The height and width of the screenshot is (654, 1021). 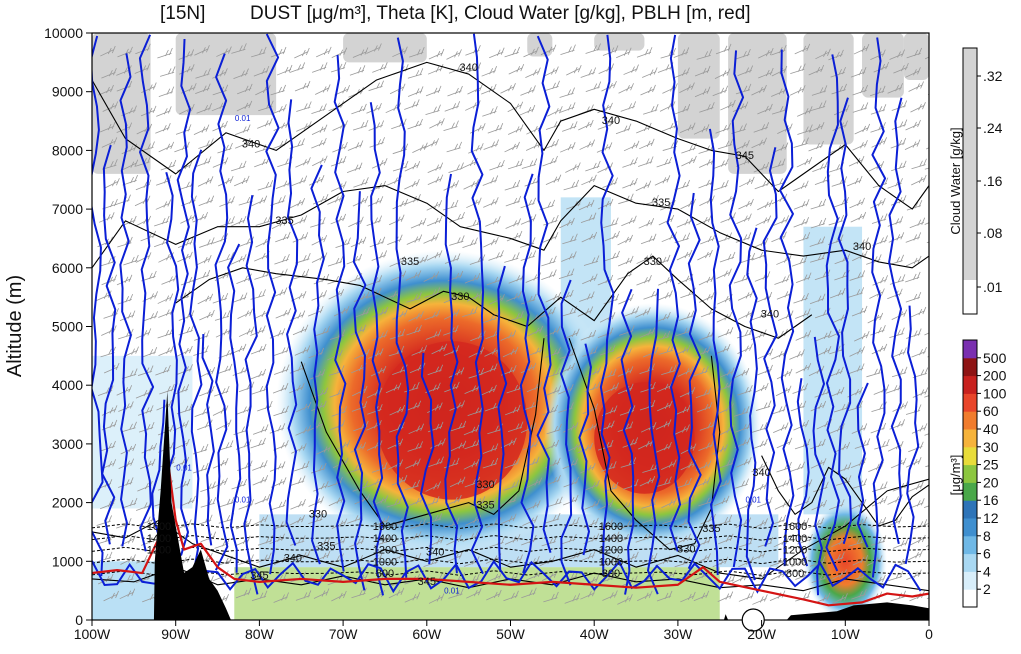 I want to click on pressure-contour, so click(x=510, y=573).